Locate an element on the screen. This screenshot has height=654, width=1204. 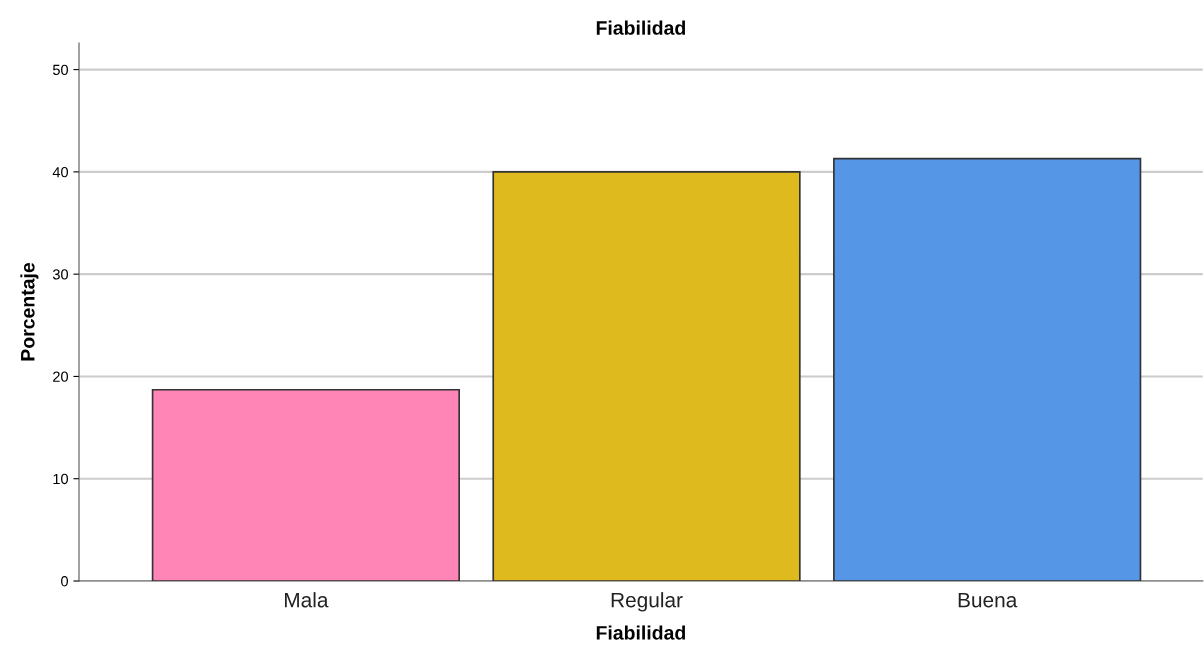
chart-title: Fiabilidad is located at coordinates (640, 27).